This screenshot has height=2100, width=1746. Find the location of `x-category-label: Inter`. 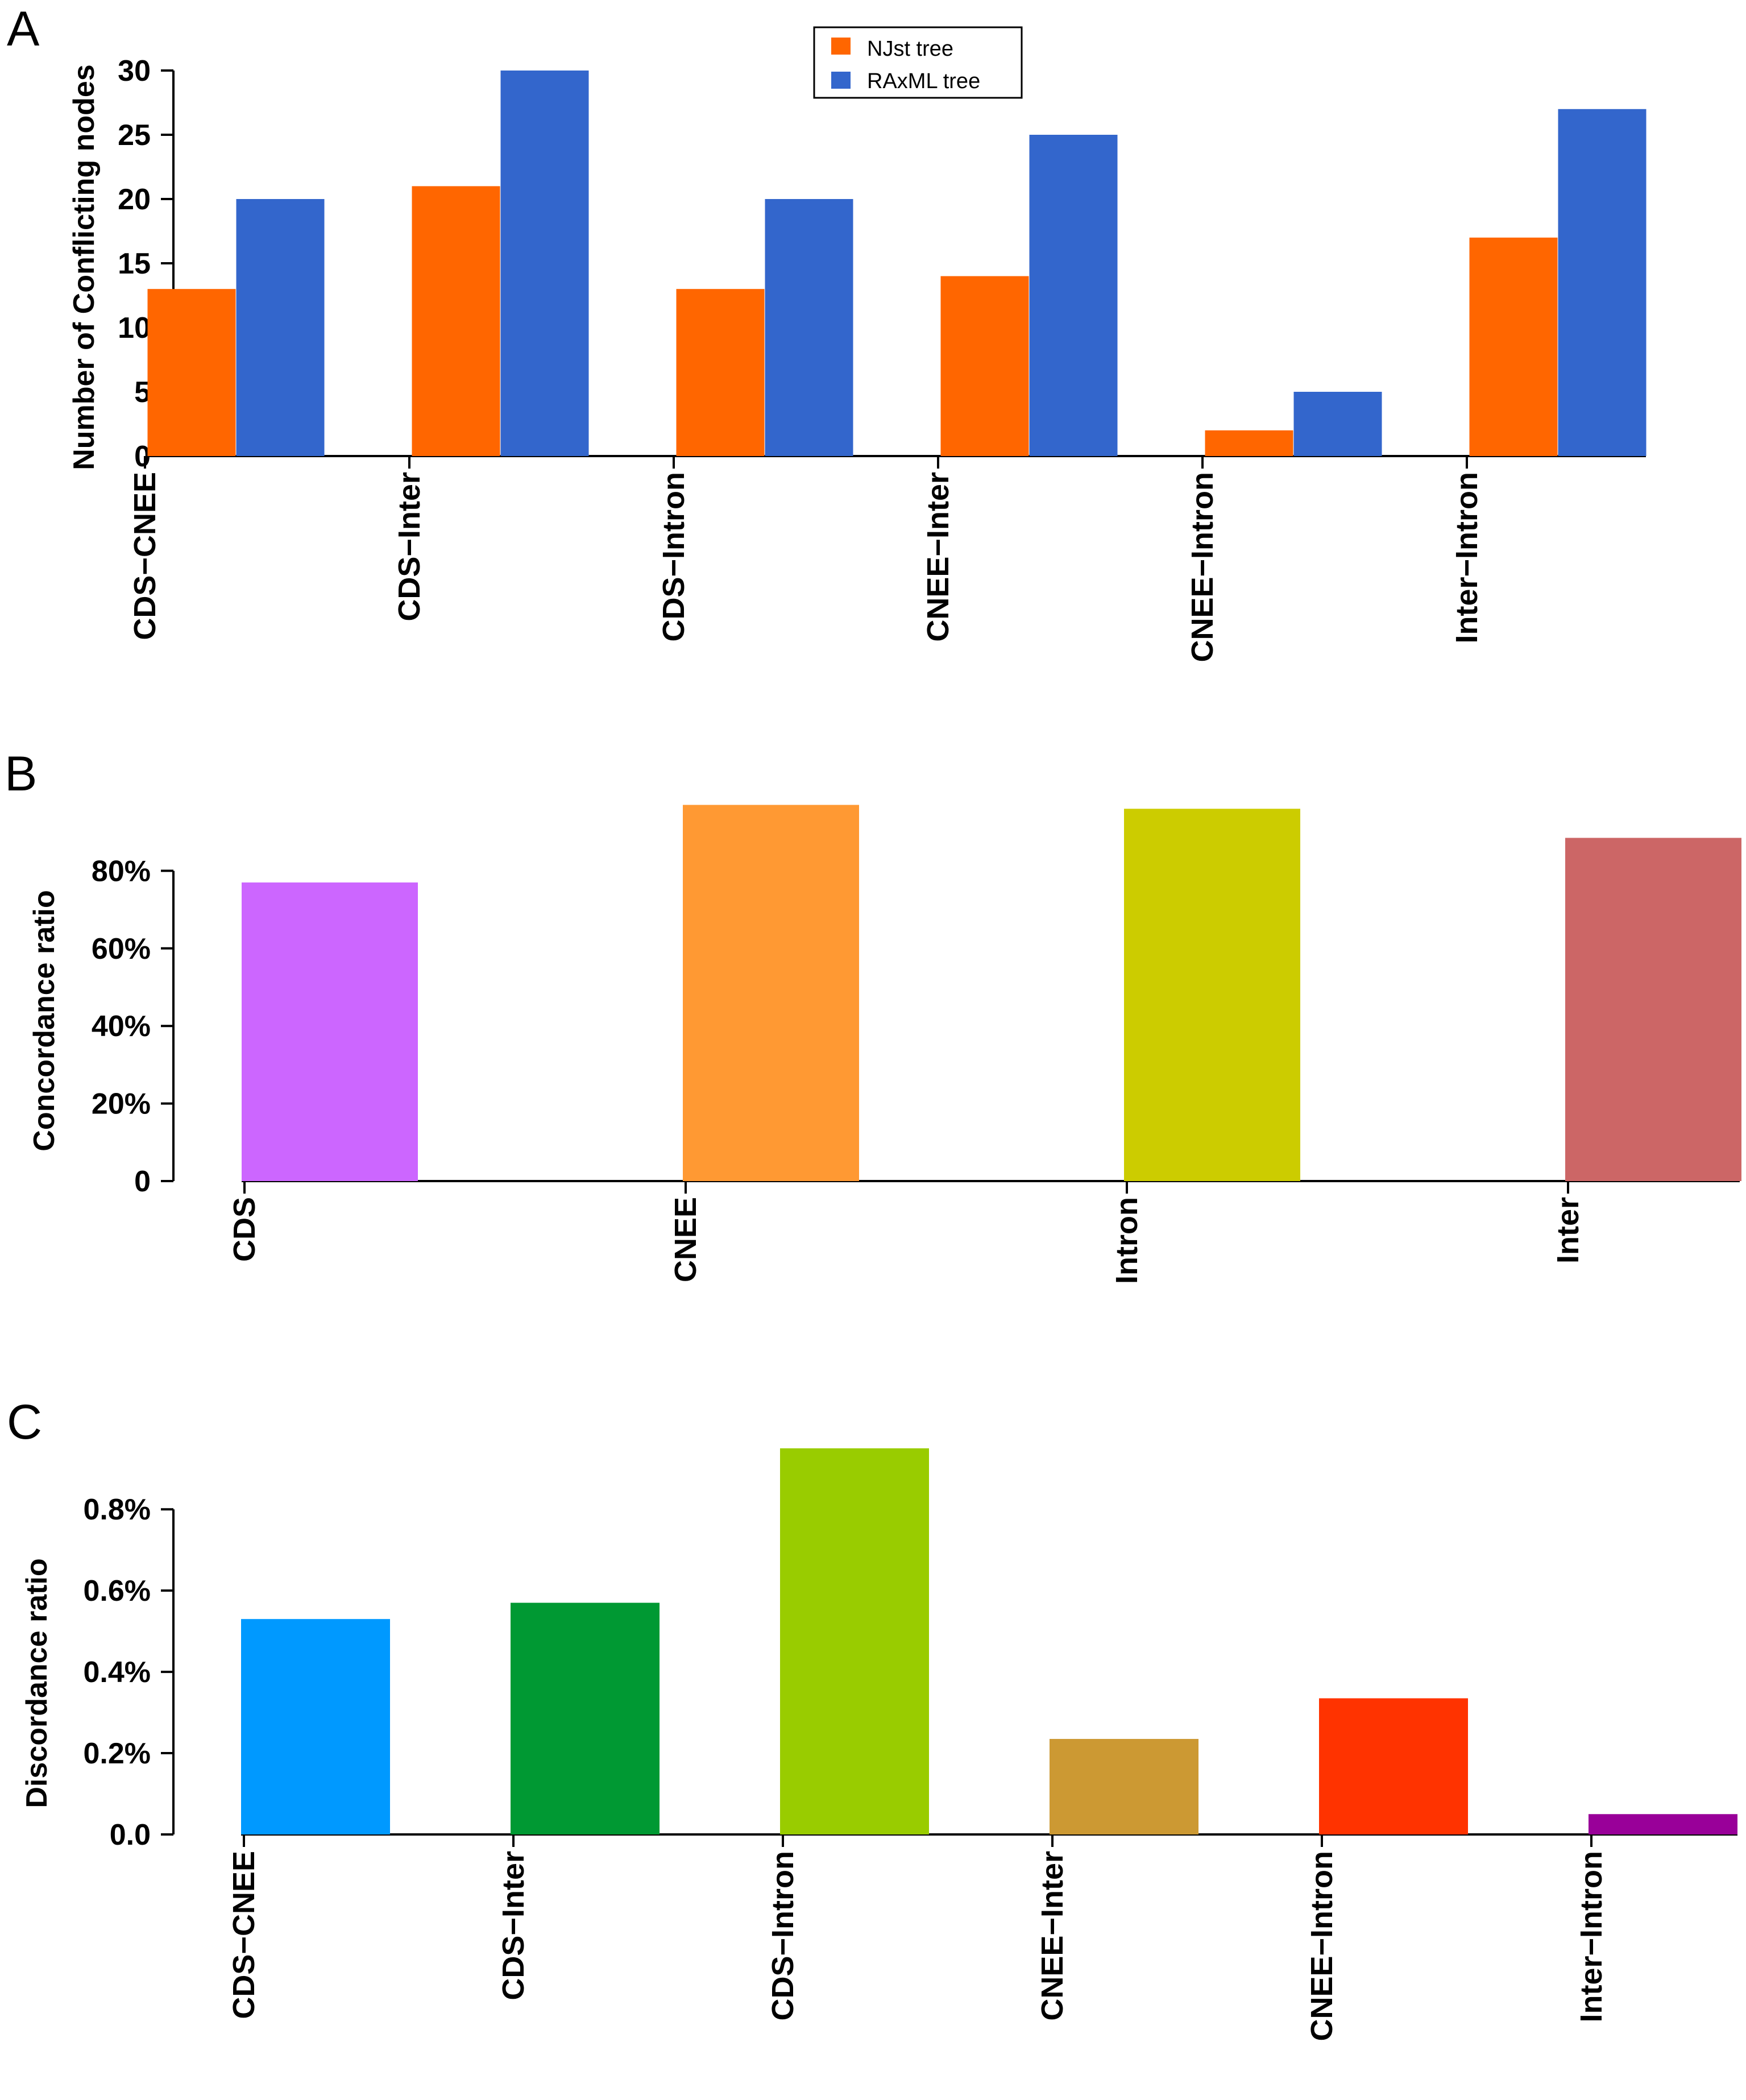

x-category-label: Inter is located at coordinates (1568, 1230).